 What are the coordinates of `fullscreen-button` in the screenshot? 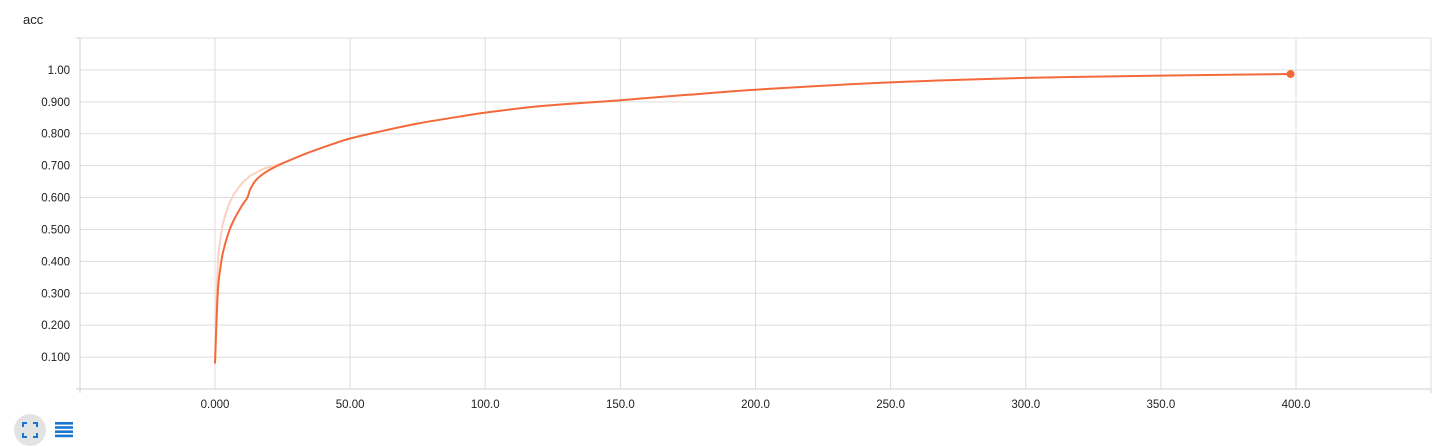 It's located at (30, 430).